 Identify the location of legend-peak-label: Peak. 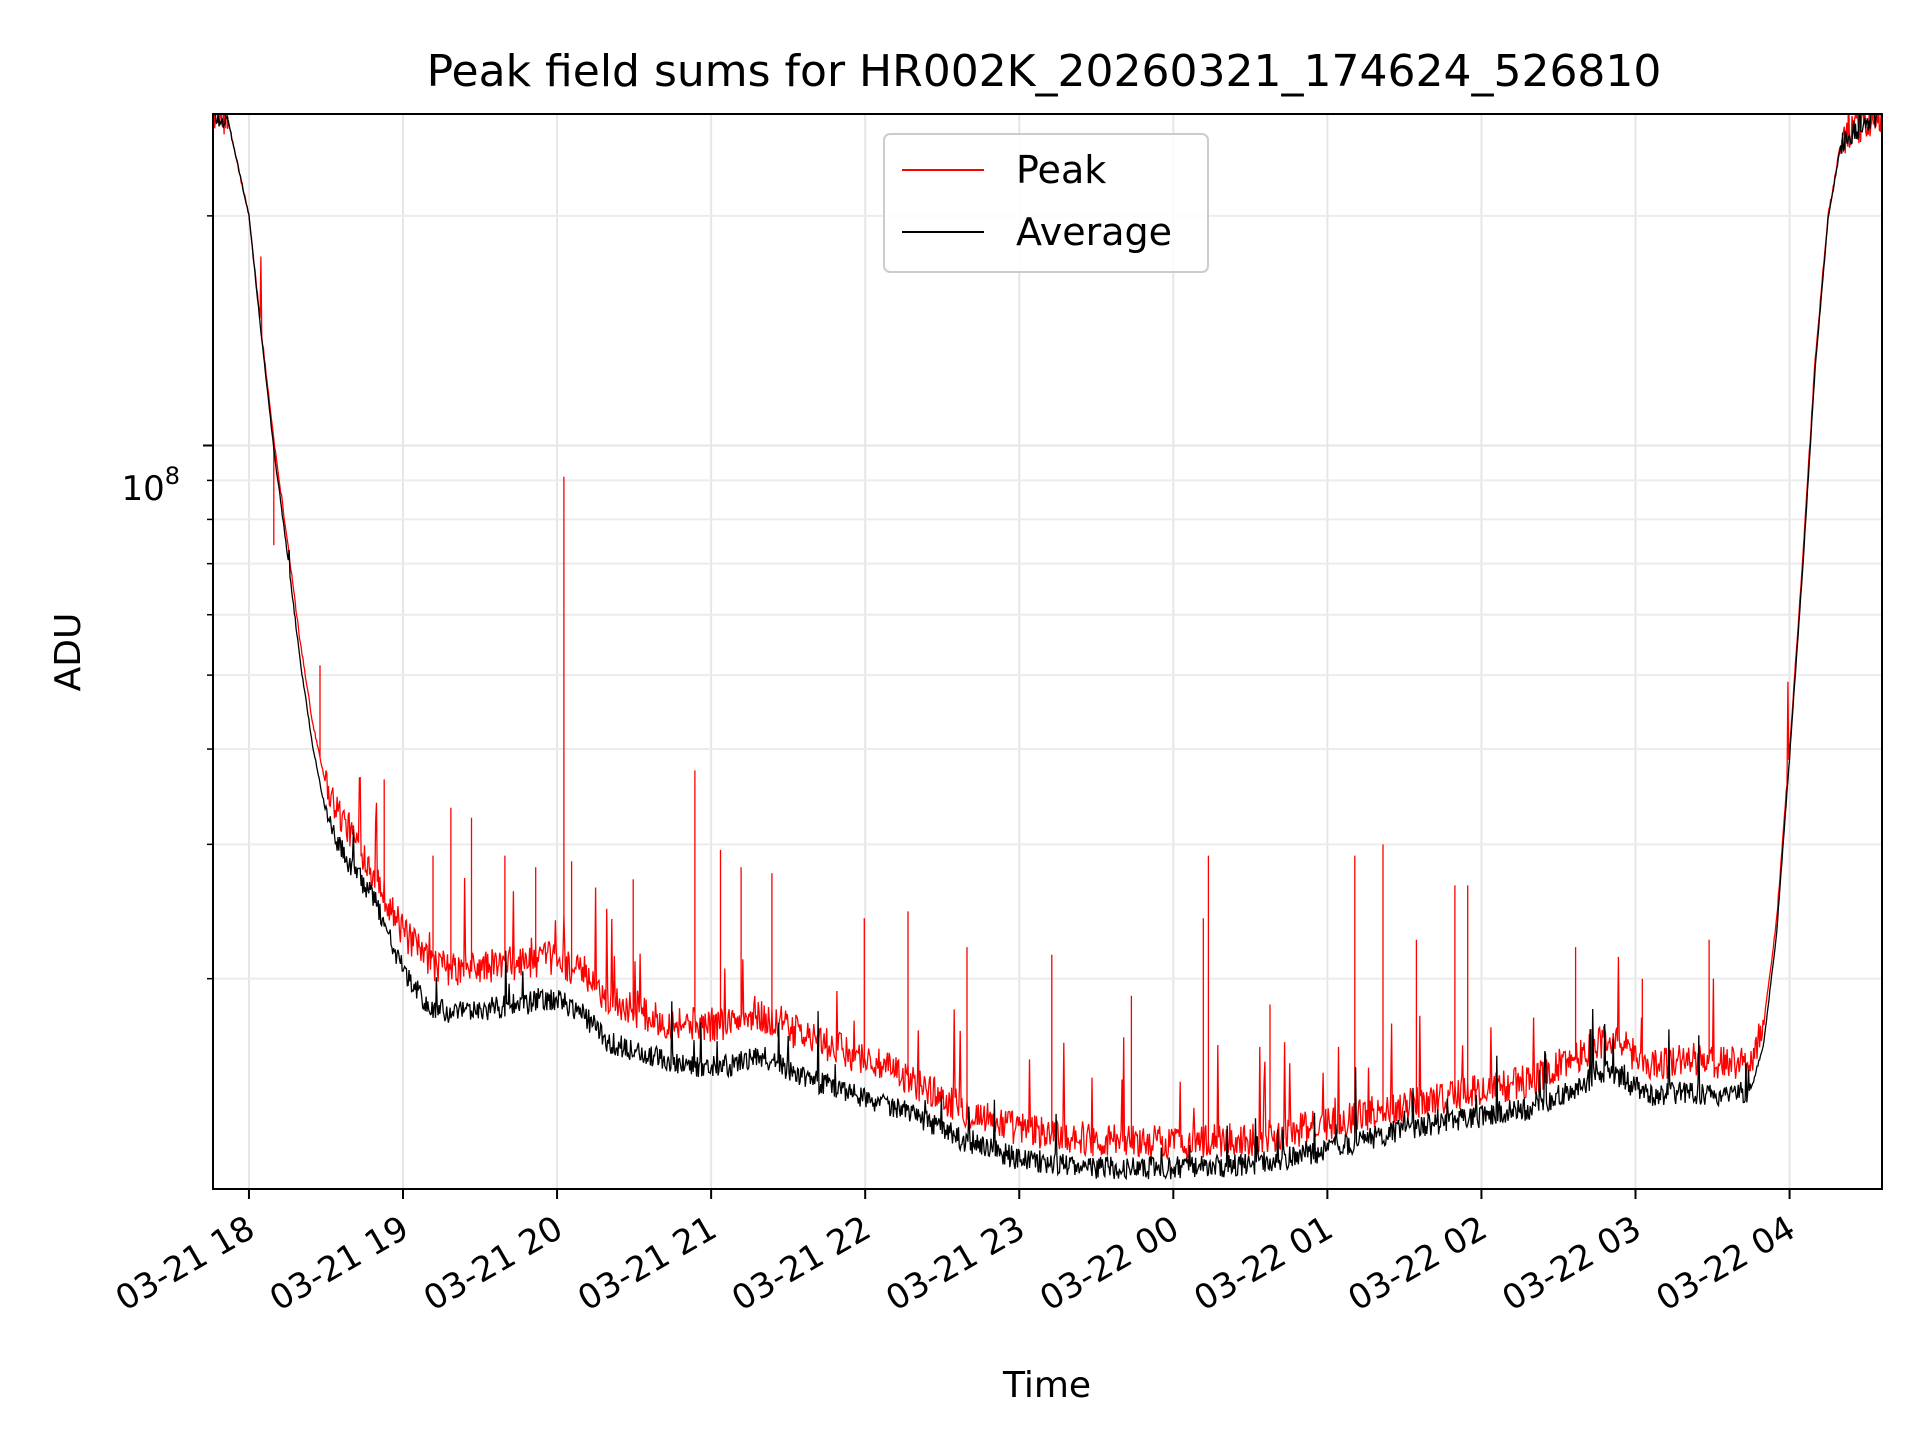
(1061, 170).